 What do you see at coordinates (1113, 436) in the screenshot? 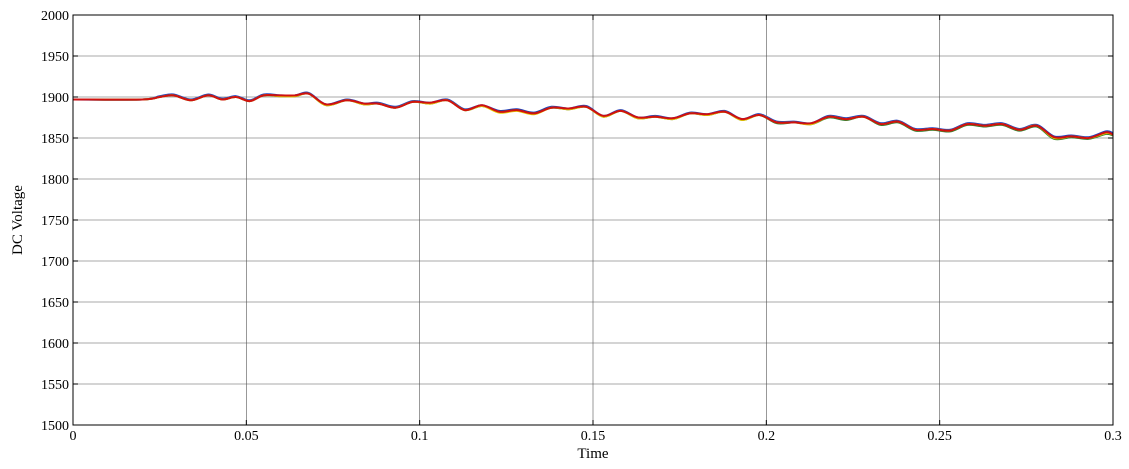
I see `x-tick-label: 0.3` at bounding box center [1113, 436].